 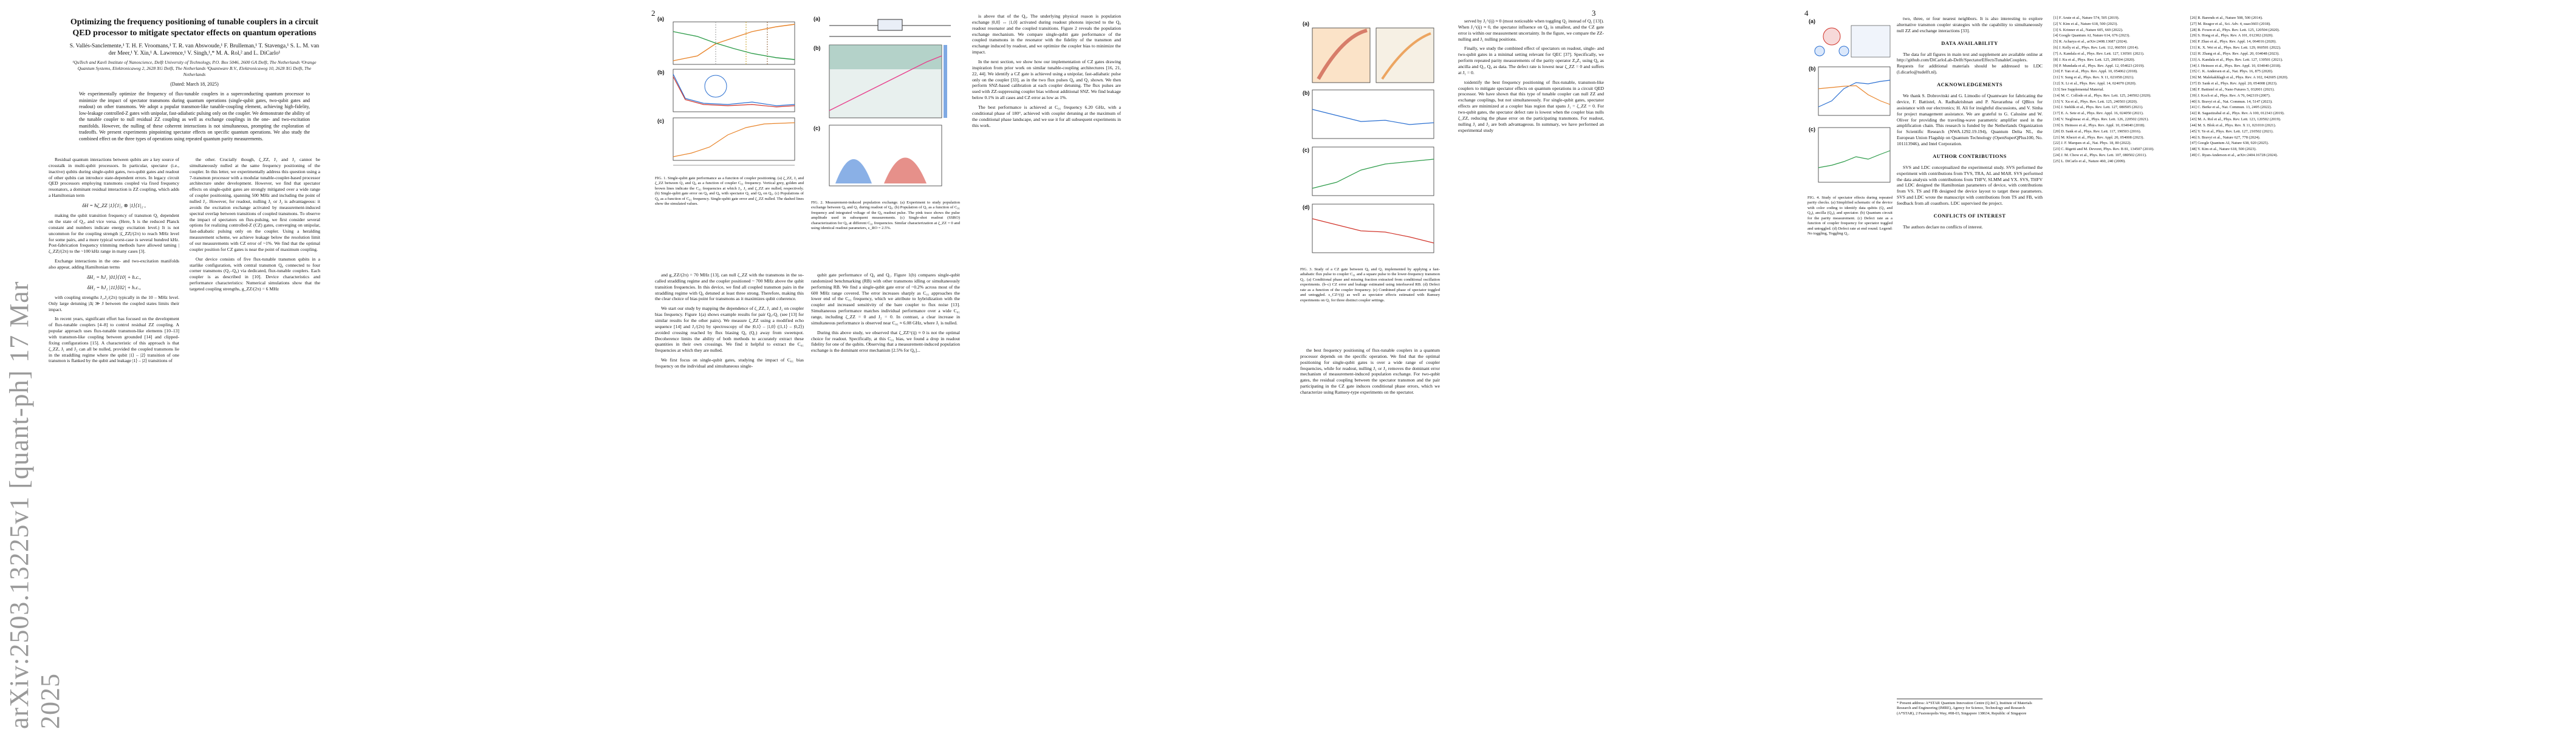 I want to click on pulse-amplitude-trace, so click(x=885, y=83).